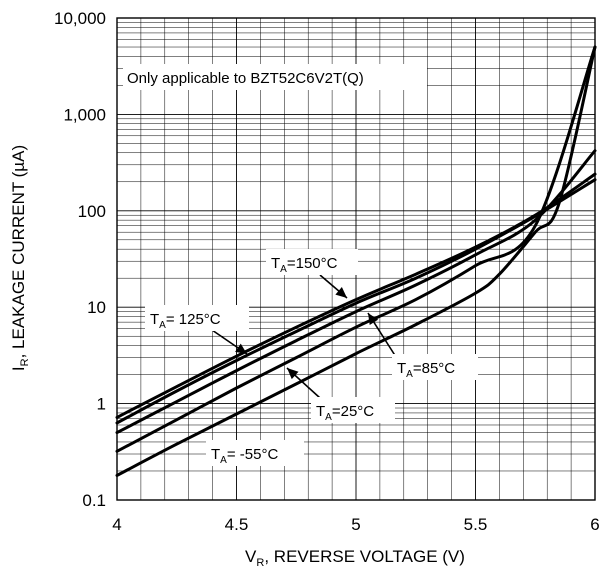  Describe the element at coordinates (223, 460) in the screenshot. I see `label-minus55-sub: A` at that location.